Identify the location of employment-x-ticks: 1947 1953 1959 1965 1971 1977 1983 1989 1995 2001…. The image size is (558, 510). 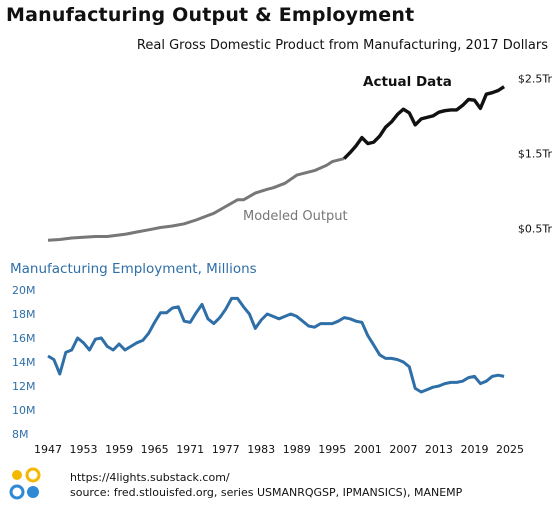
(279, 449).